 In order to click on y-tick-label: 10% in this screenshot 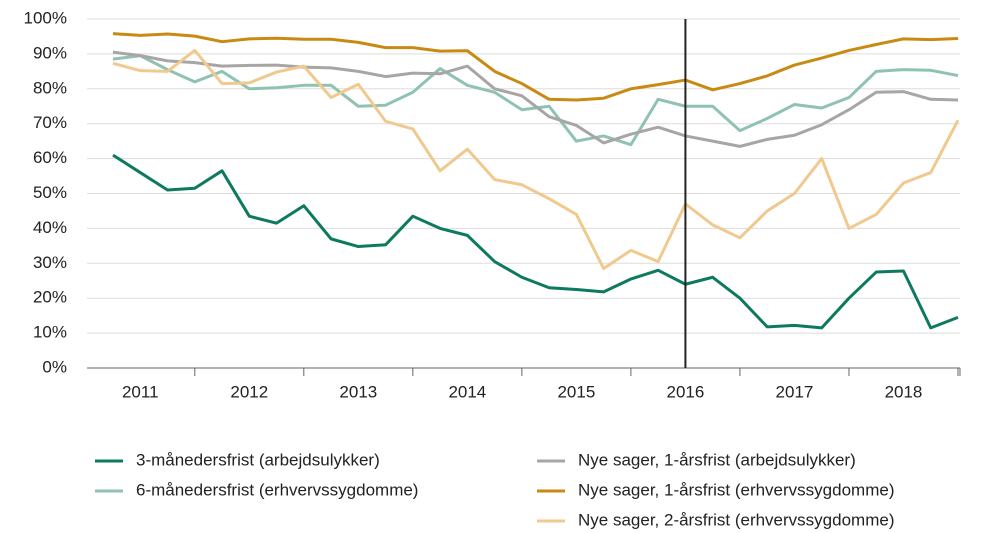, I will do `click(50, 332)`.